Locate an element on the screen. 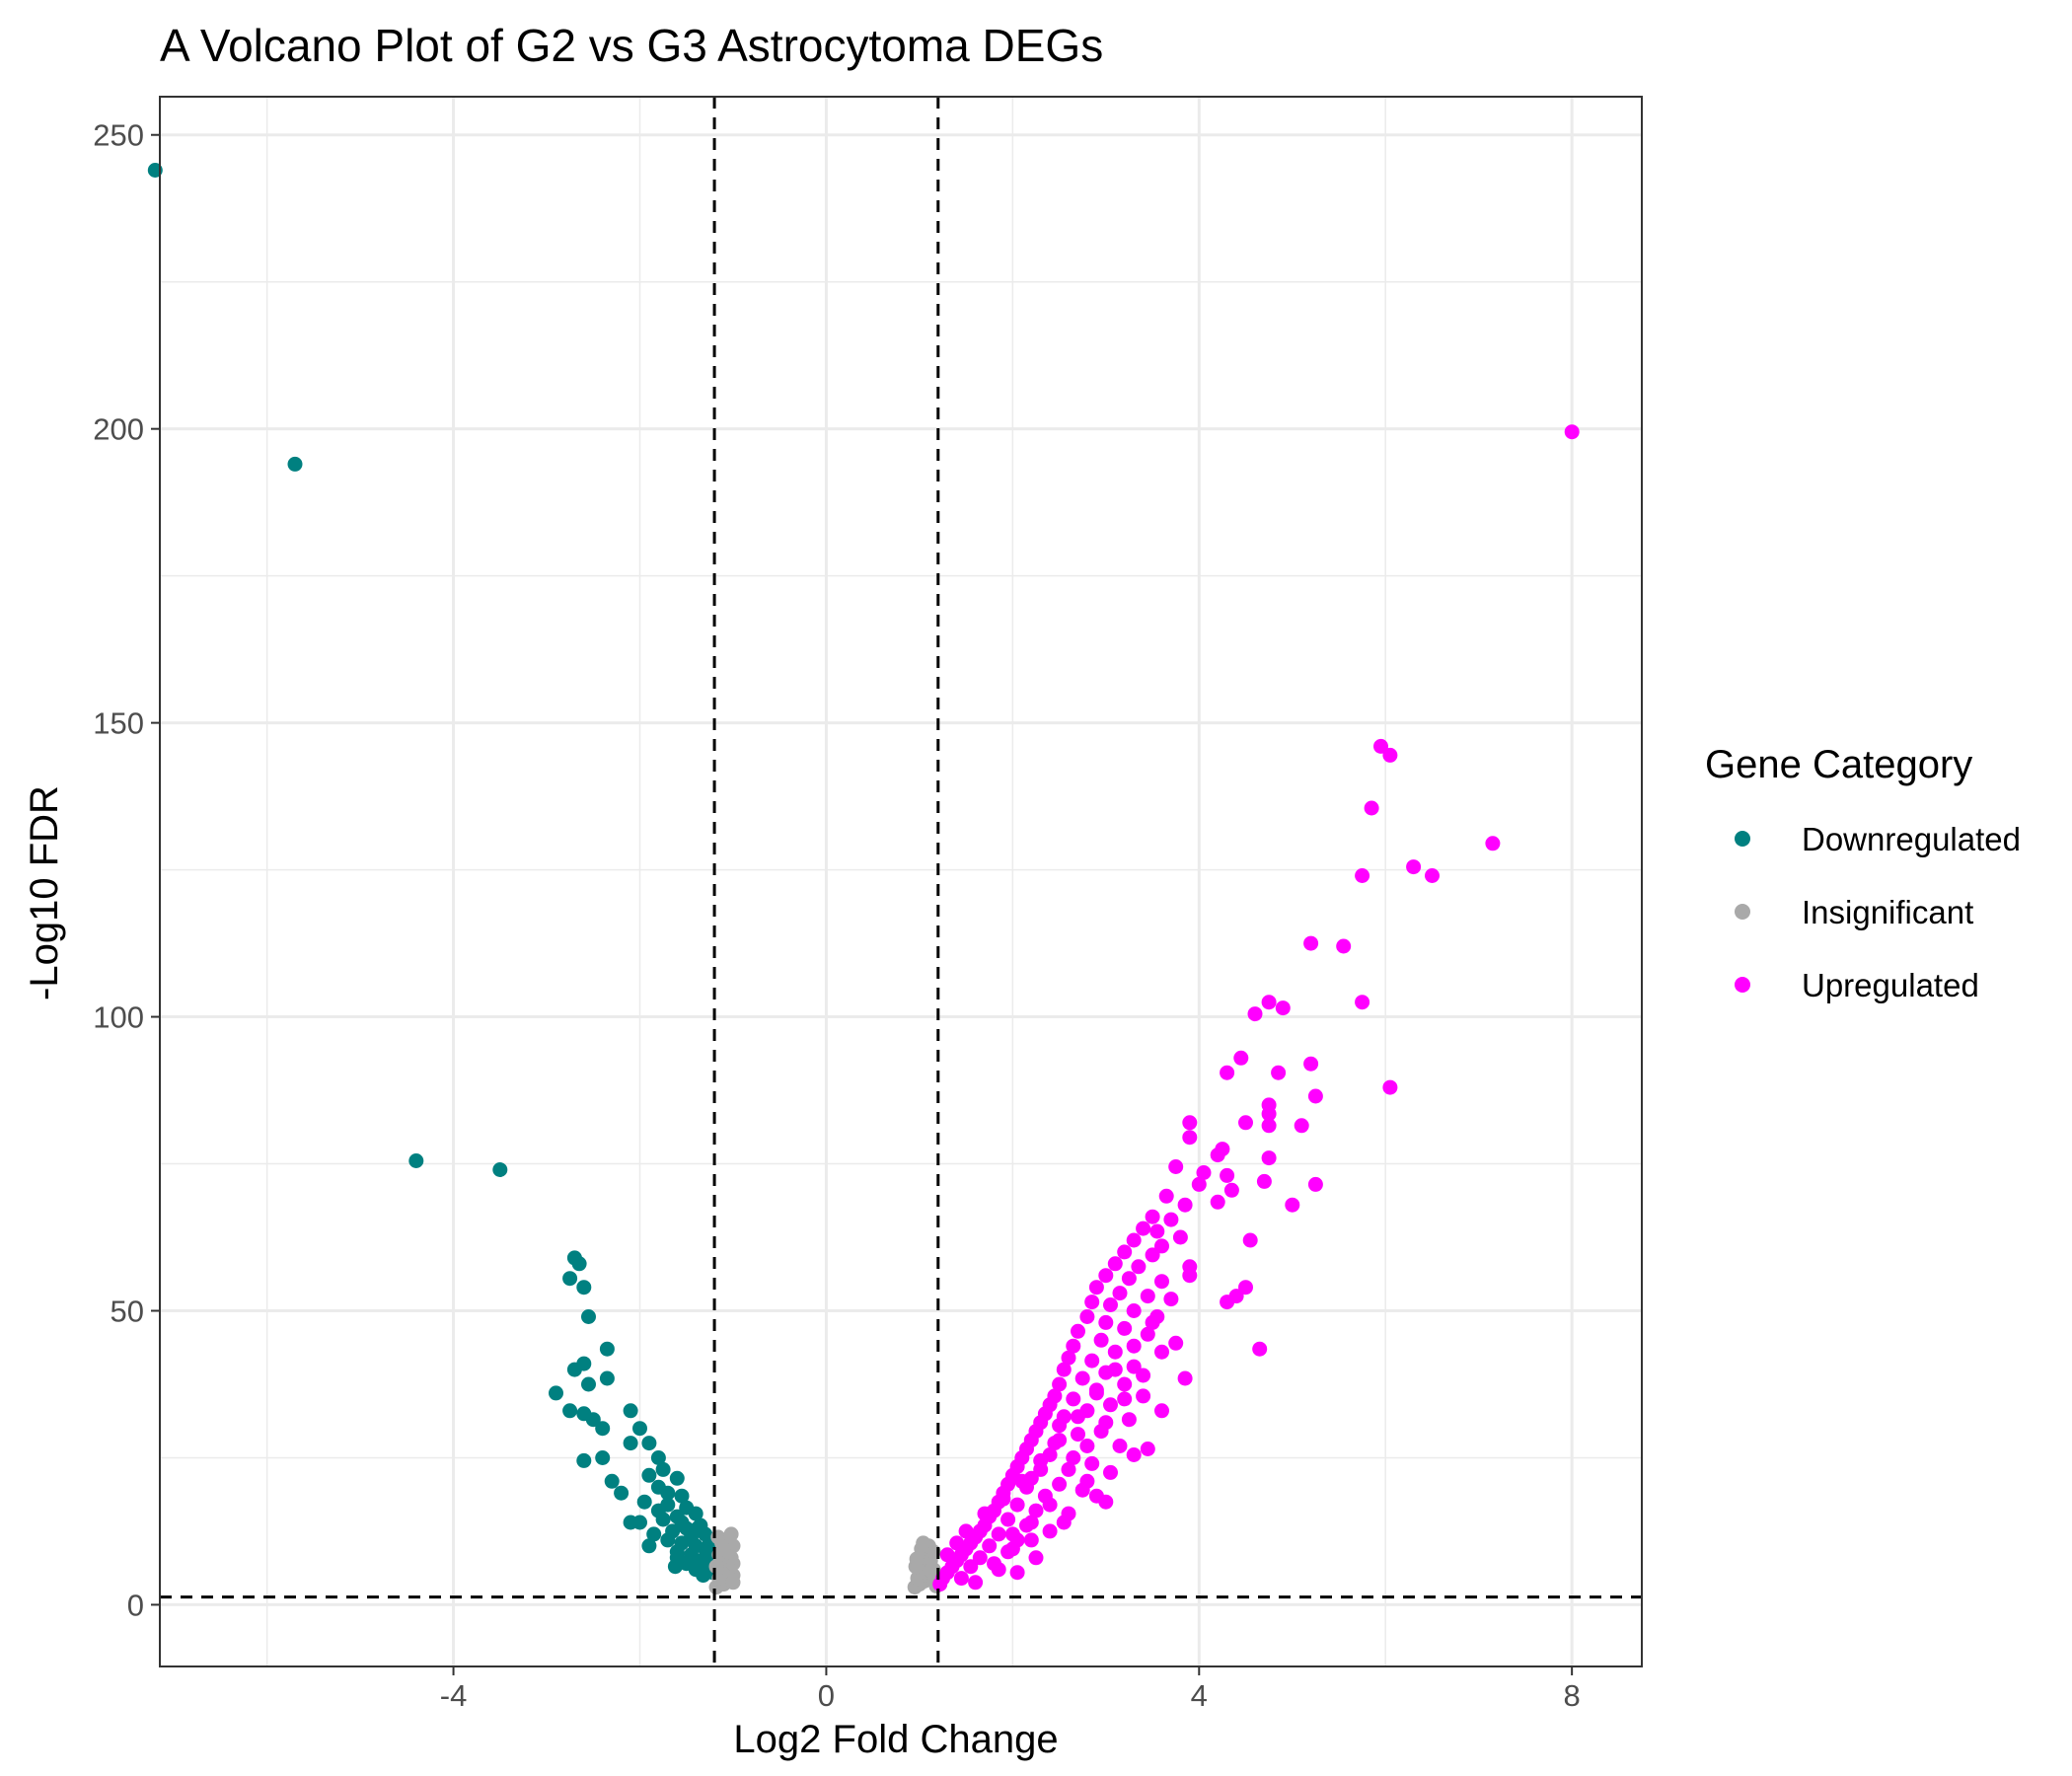  legend-label-insignificant: Insignificant is located at coordinates (1888, 912).